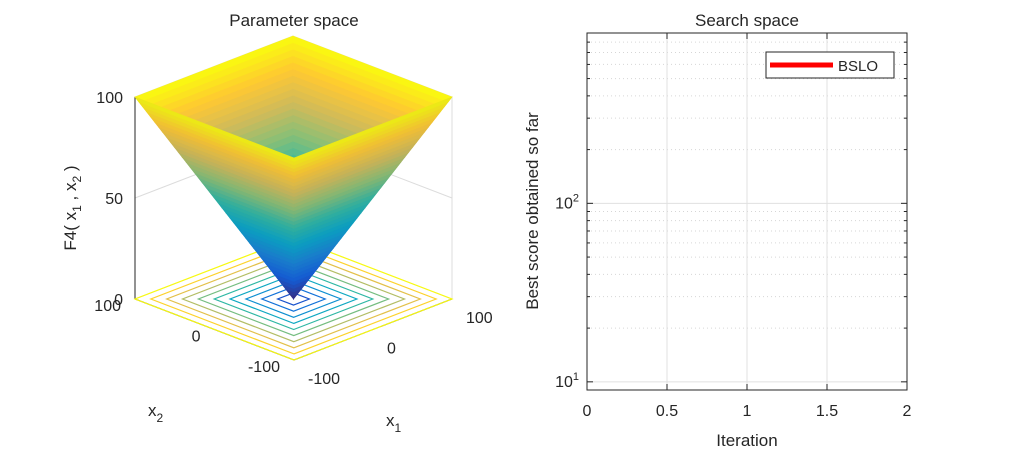  What do you see at coordinates (667, 411) in the screenshot?
I see `x-tick-label: 0.5` at bounding box center [667, 411].